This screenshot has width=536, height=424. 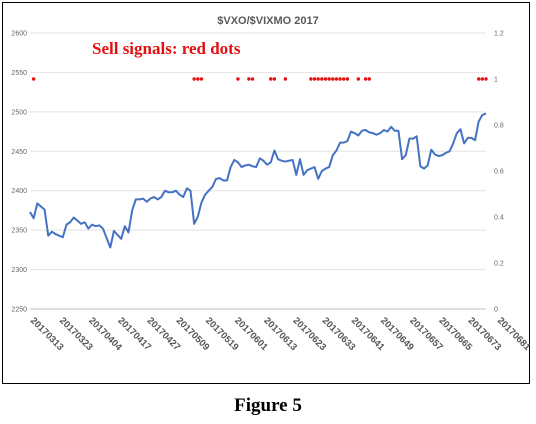 What do you see at coordinates (19, 231) in the screenshot?
I see `y-left-tick-label: 2350` at bounding box center [19, 231].